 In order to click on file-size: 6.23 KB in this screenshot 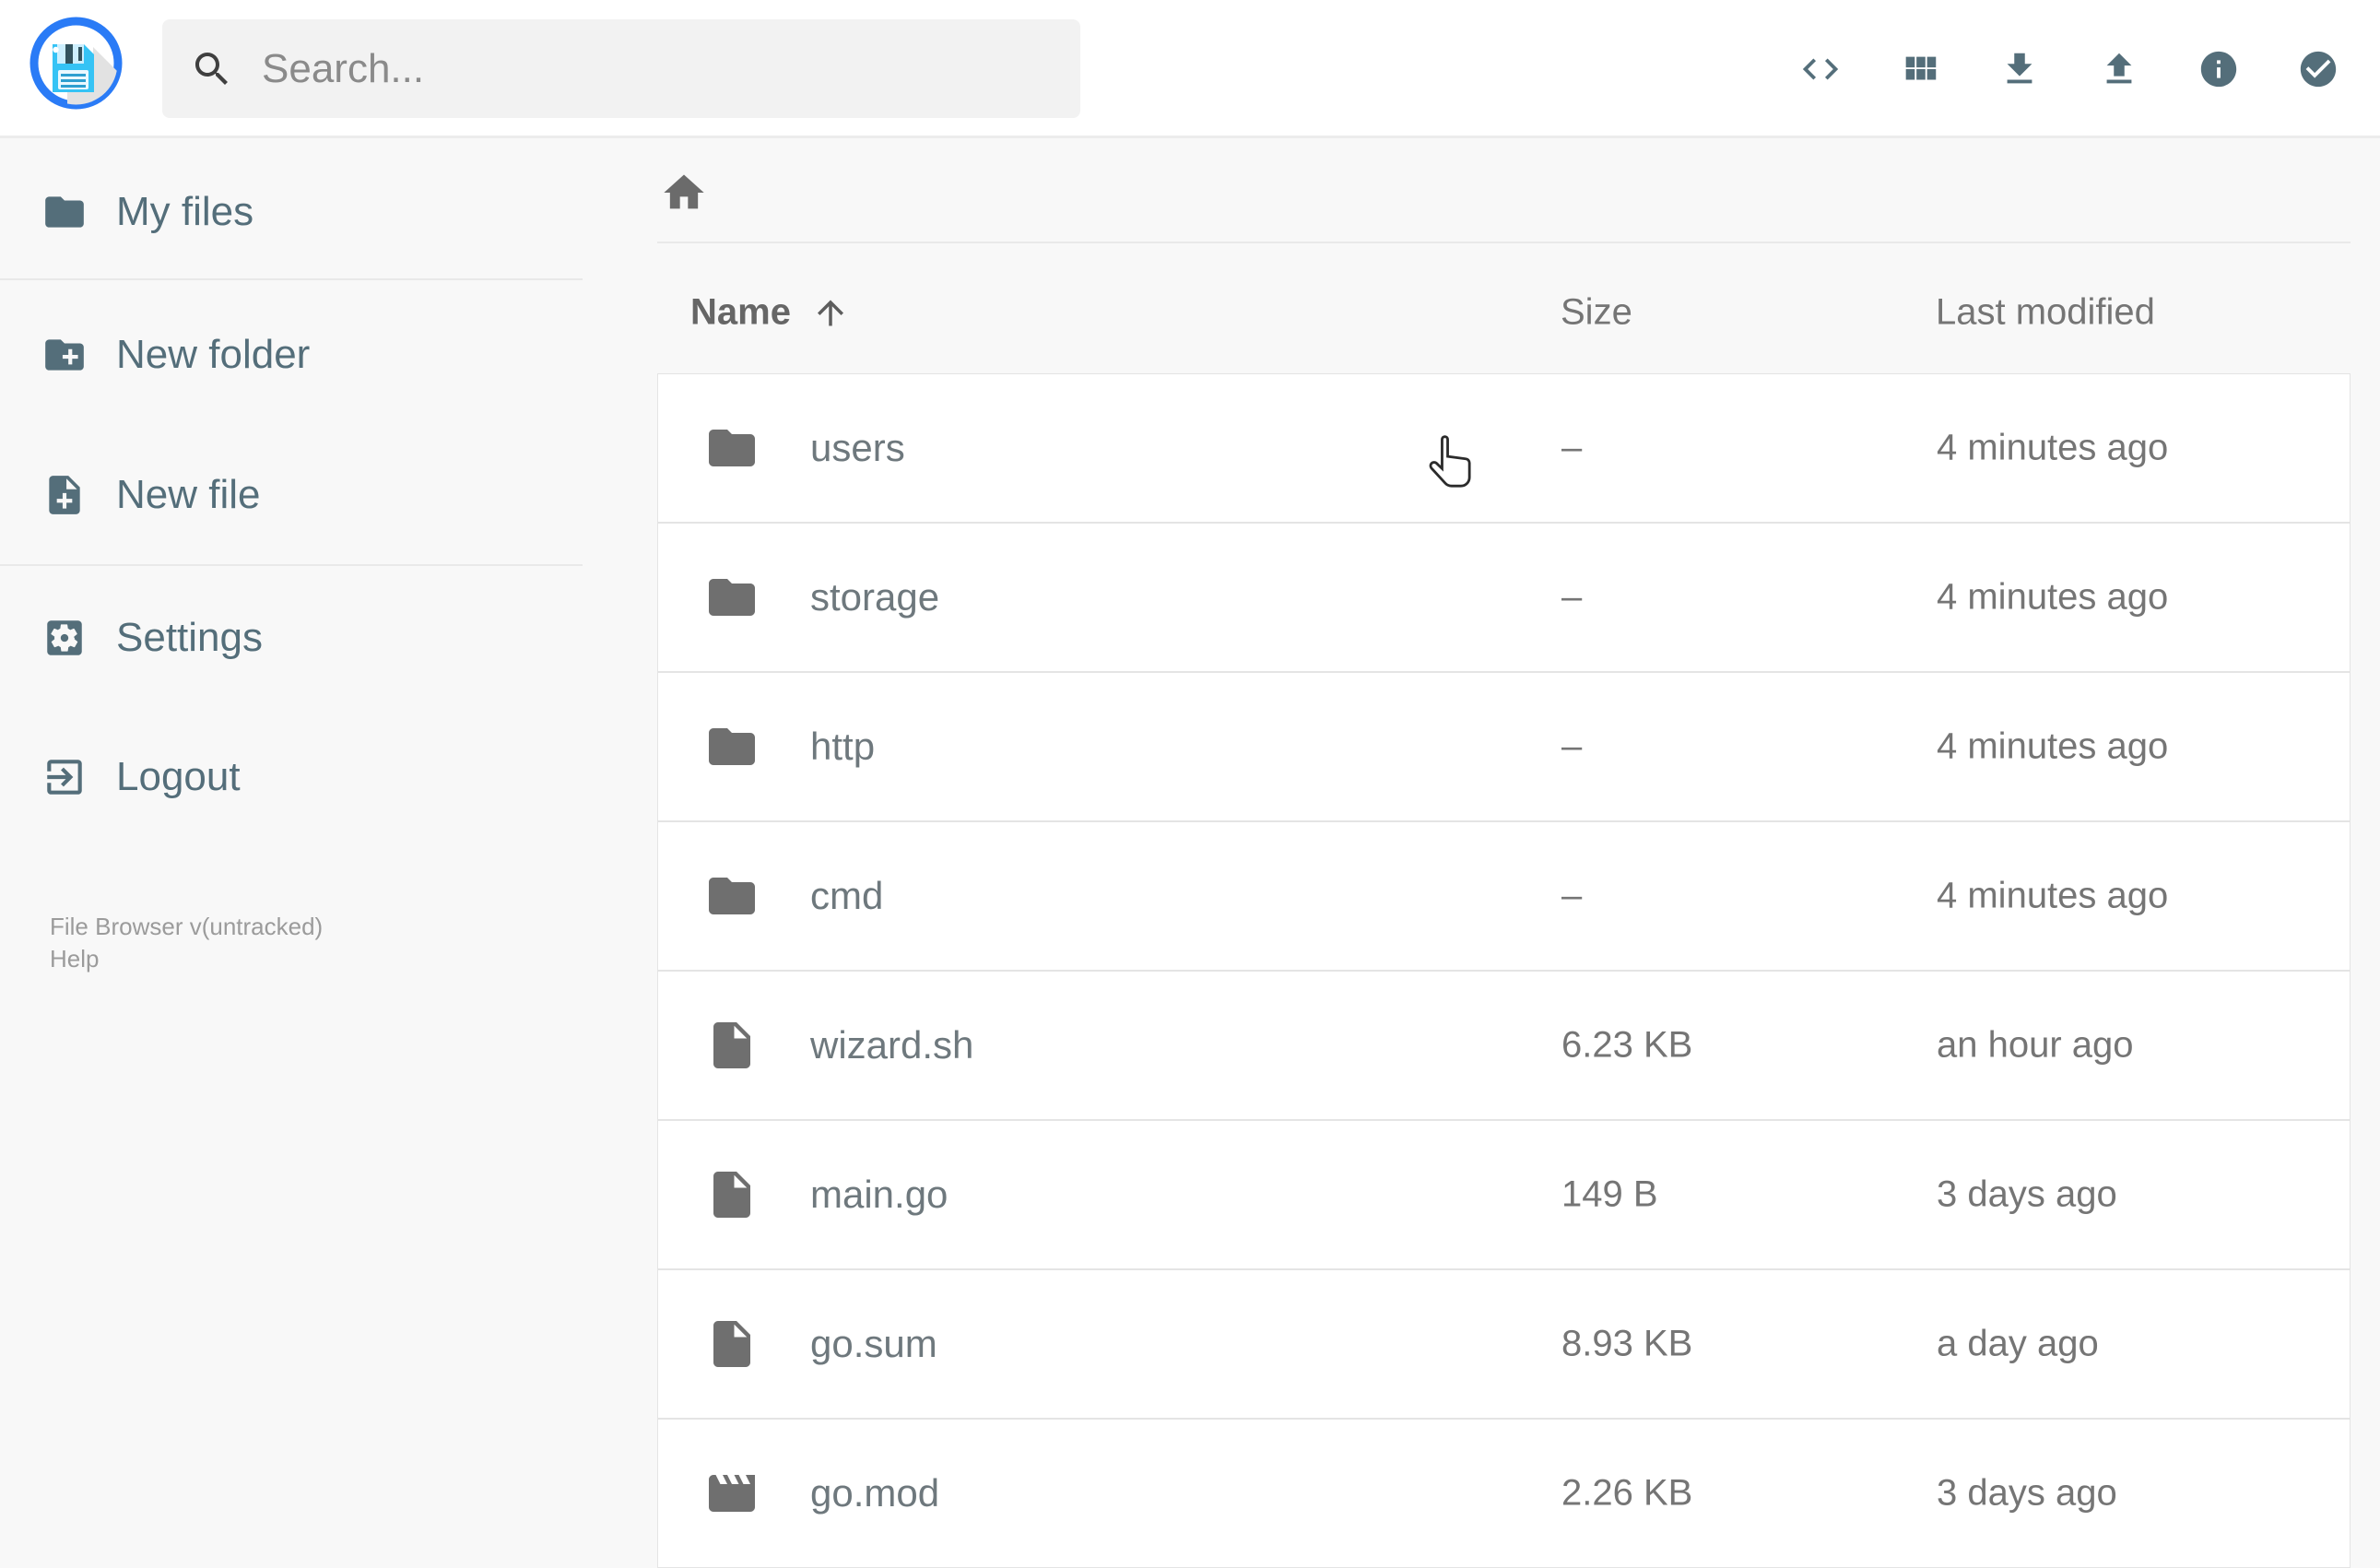, I will do `click(1627, 1045)`.